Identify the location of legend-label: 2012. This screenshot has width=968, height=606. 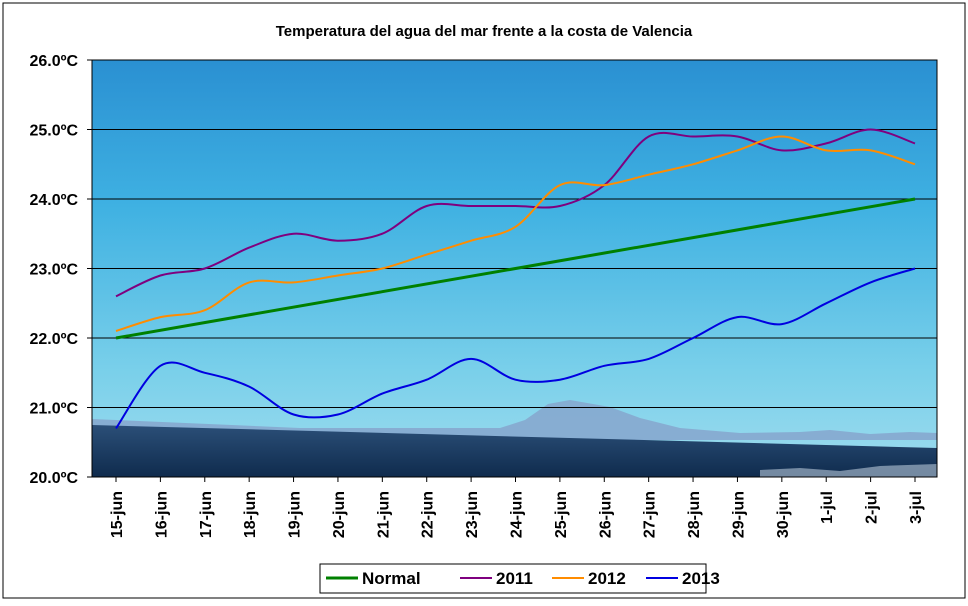
(607, 578).